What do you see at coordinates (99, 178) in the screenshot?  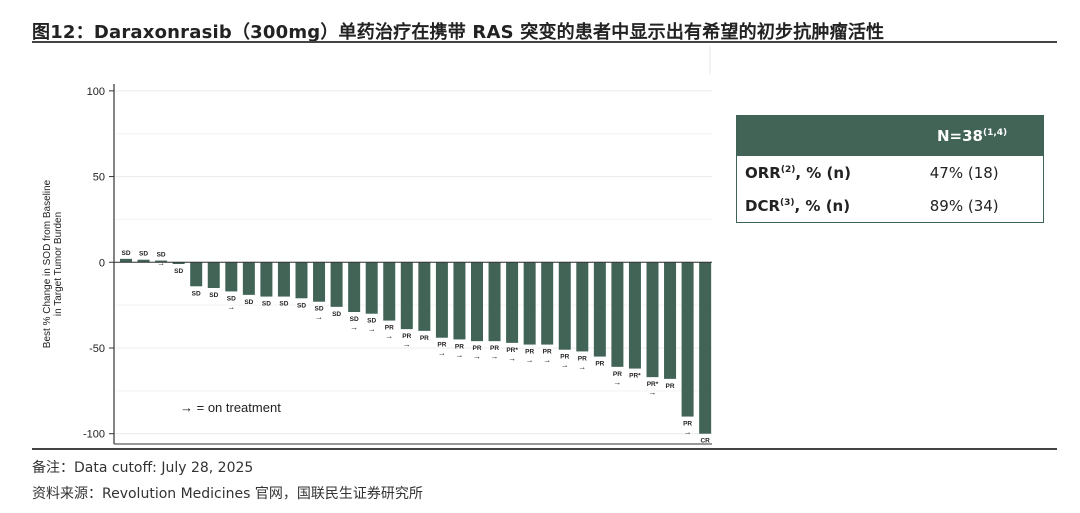 I see `y-tick-label: 50` at bounding box center [99, 178].